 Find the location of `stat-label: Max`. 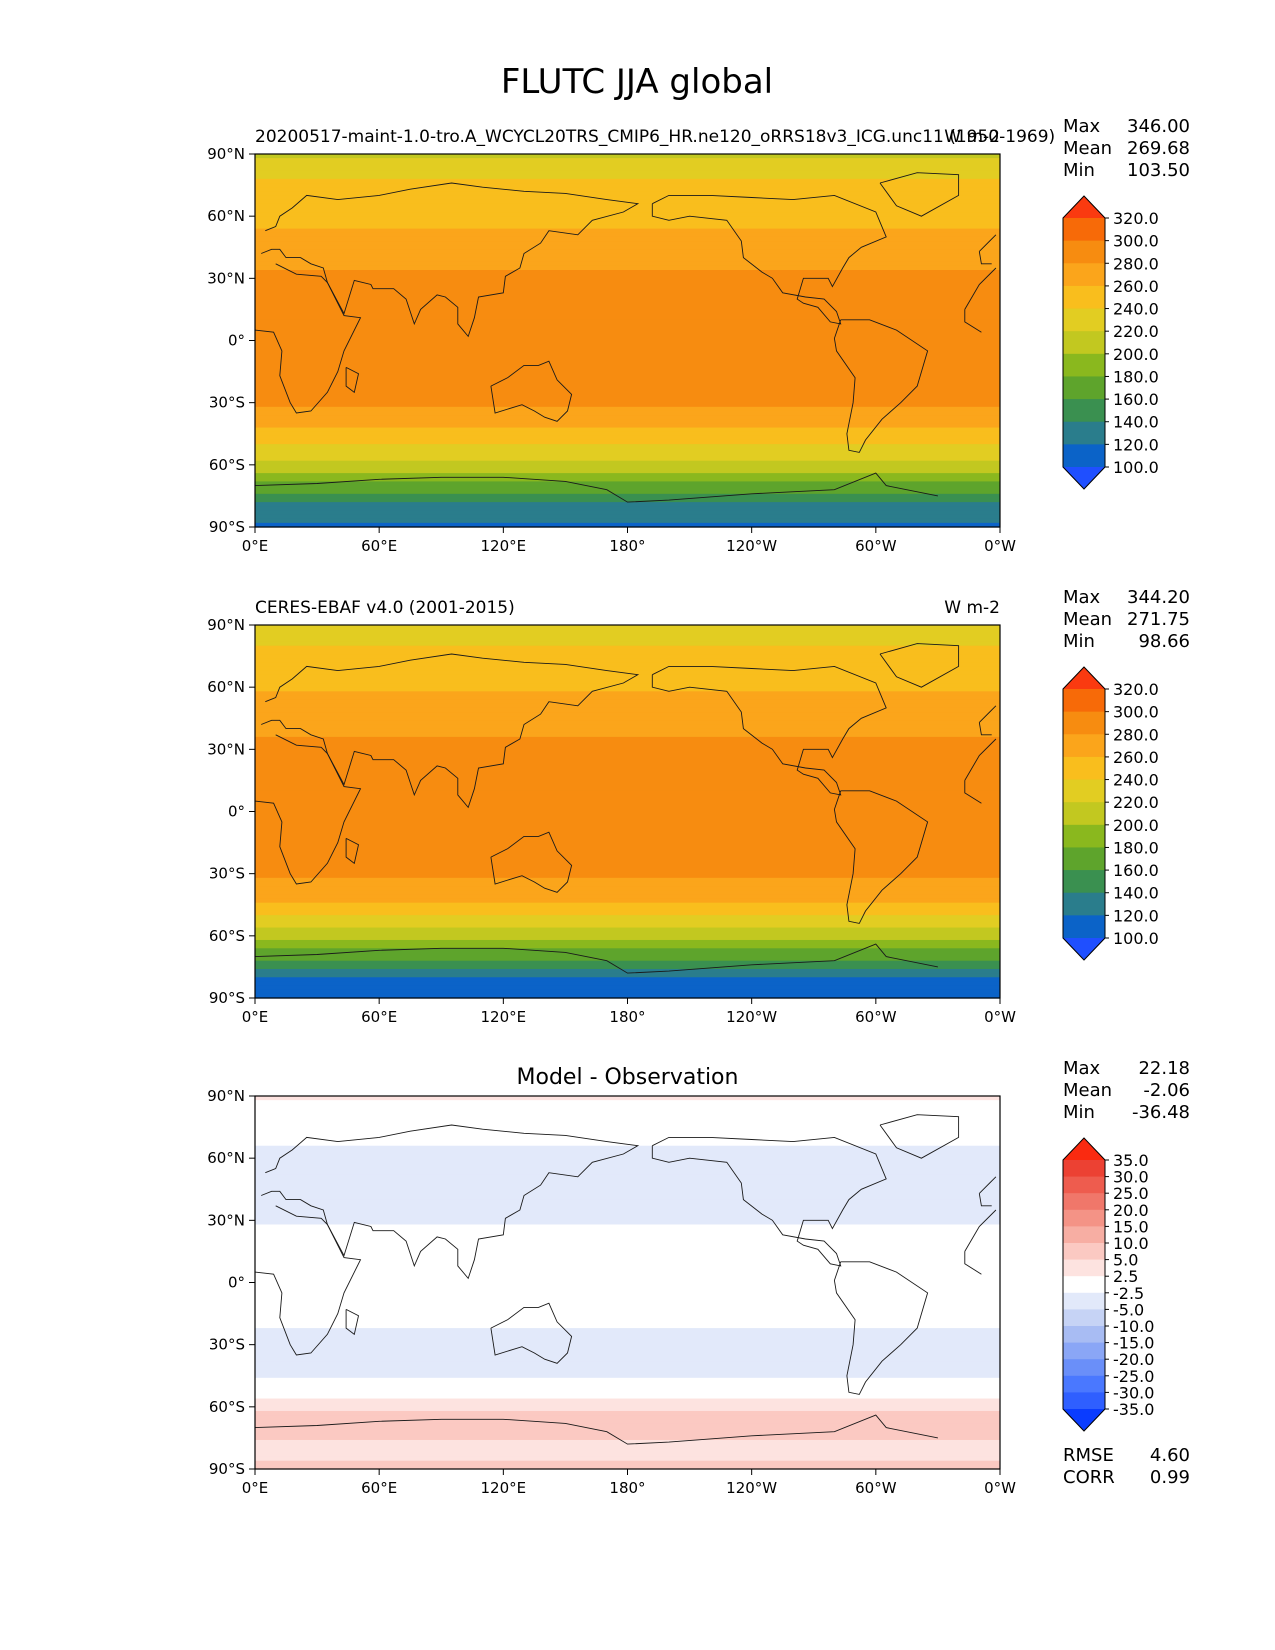

stat-label: Max is located at coordinates (1082, 1068).